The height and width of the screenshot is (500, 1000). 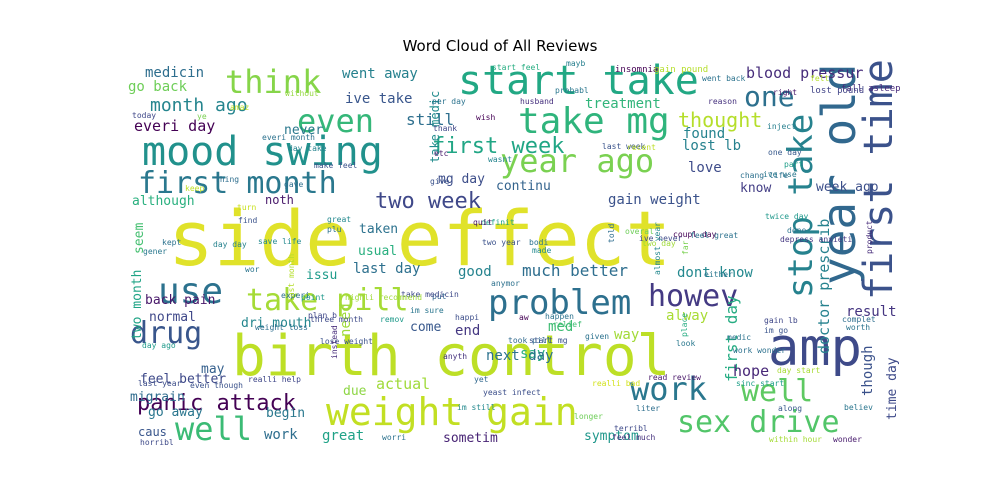 I want to click on word-last-week: last week, so click(x=624, y=146).